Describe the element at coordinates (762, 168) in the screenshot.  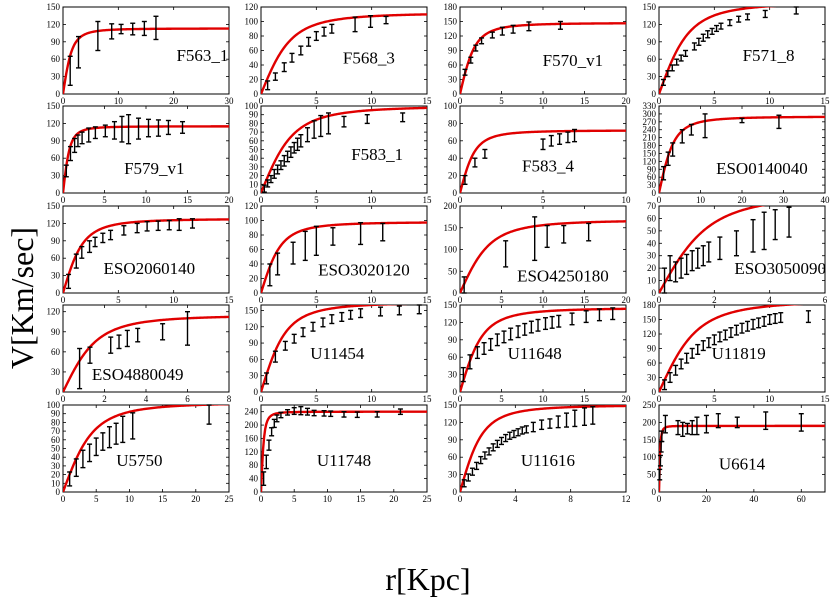
I see `panel-title: ESO0140040` at that location.